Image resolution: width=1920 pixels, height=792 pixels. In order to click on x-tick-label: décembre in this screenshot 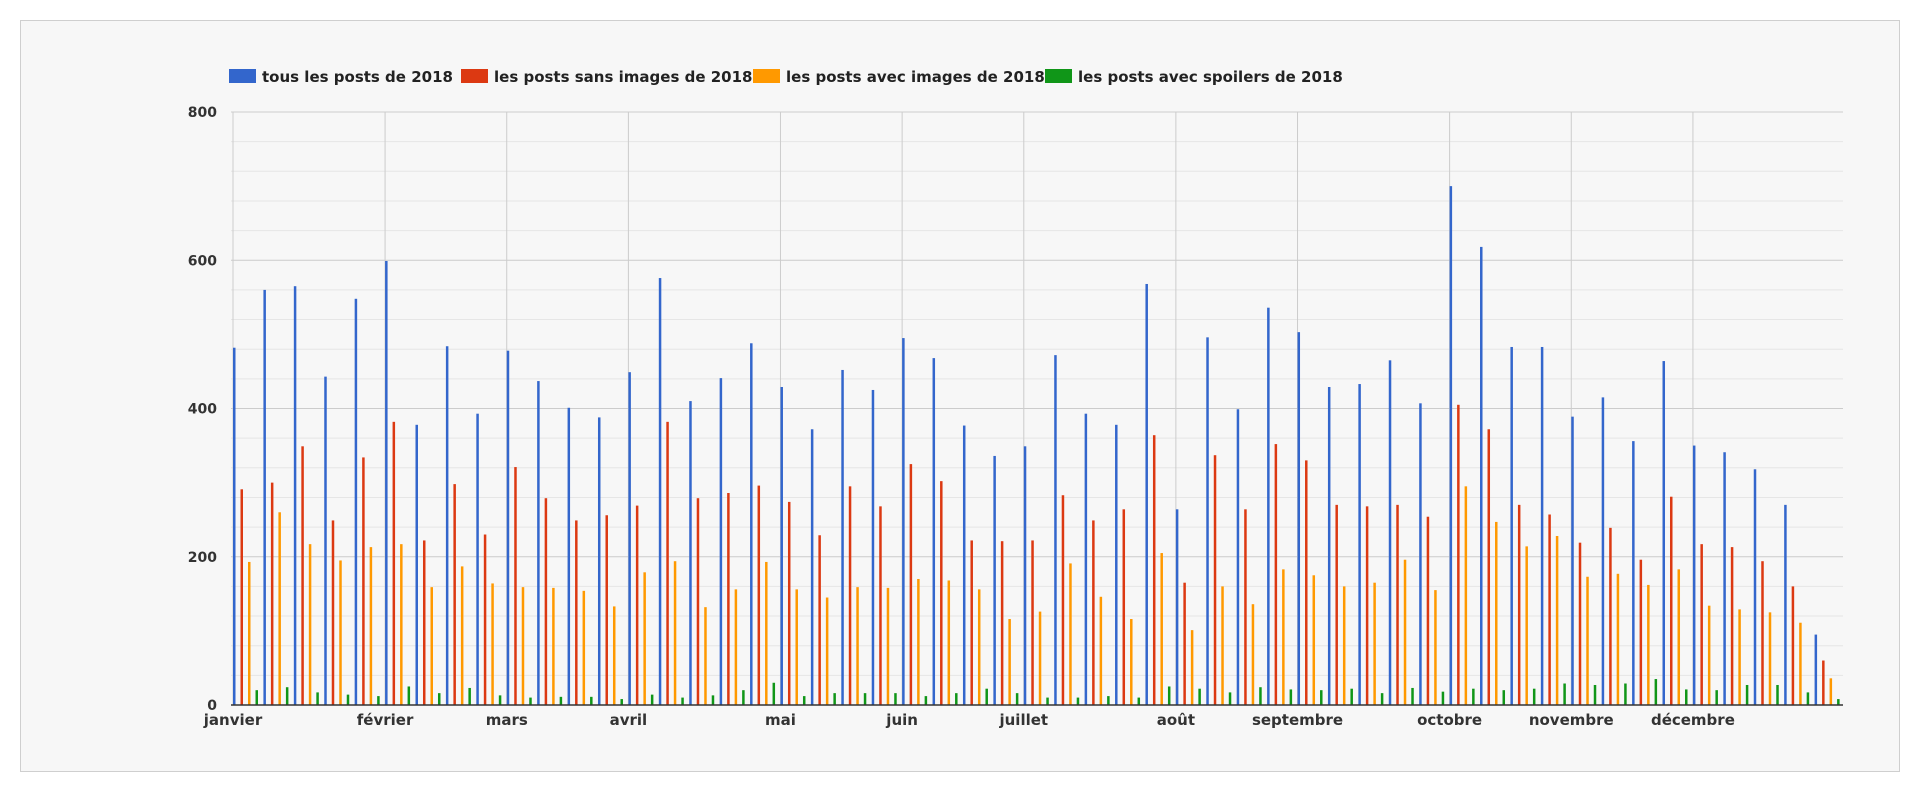, I will do `click(1693, 720)`.